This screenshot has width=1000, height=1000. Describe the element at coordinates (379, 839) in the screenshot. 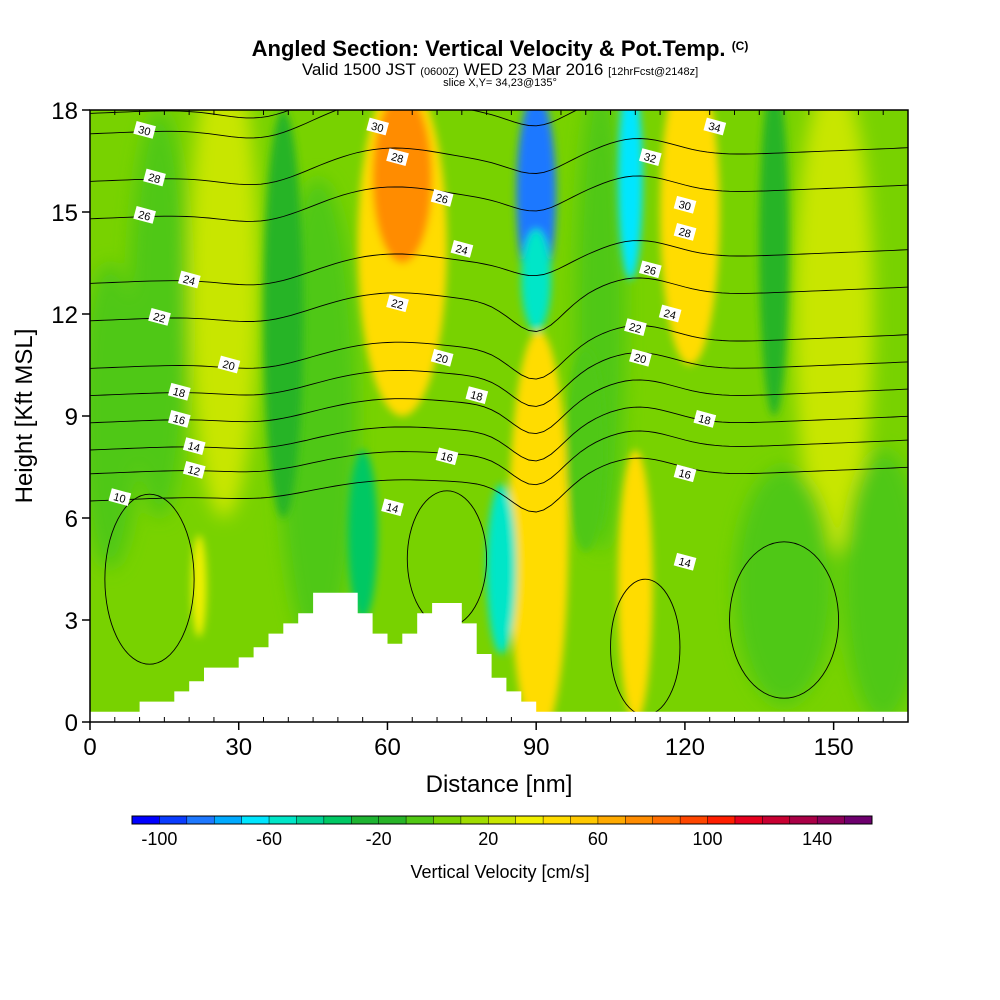

I see `colorbar-tick-label: -20` at that location.